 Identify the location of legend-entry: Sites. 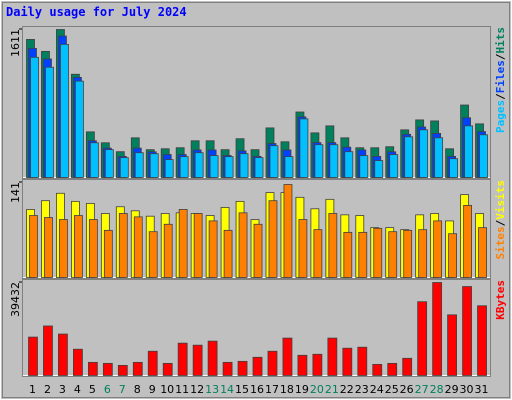
(500, 242).